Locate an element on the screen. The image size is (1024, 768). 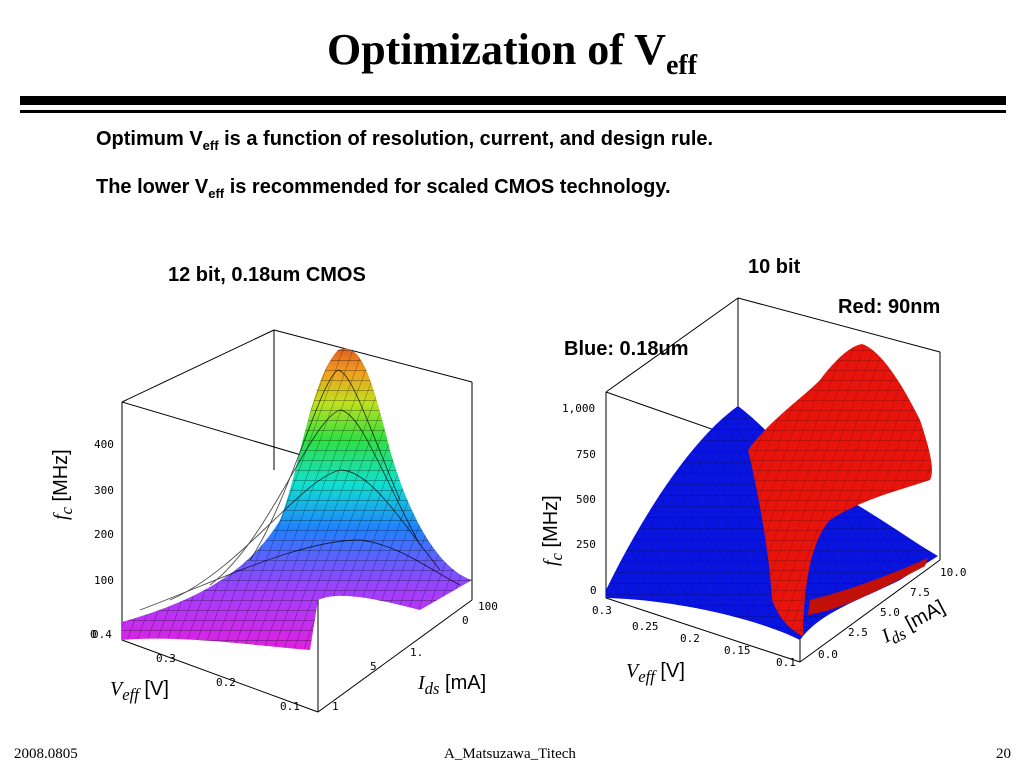
tick-label: 400 is located at coordinates (104, 444).